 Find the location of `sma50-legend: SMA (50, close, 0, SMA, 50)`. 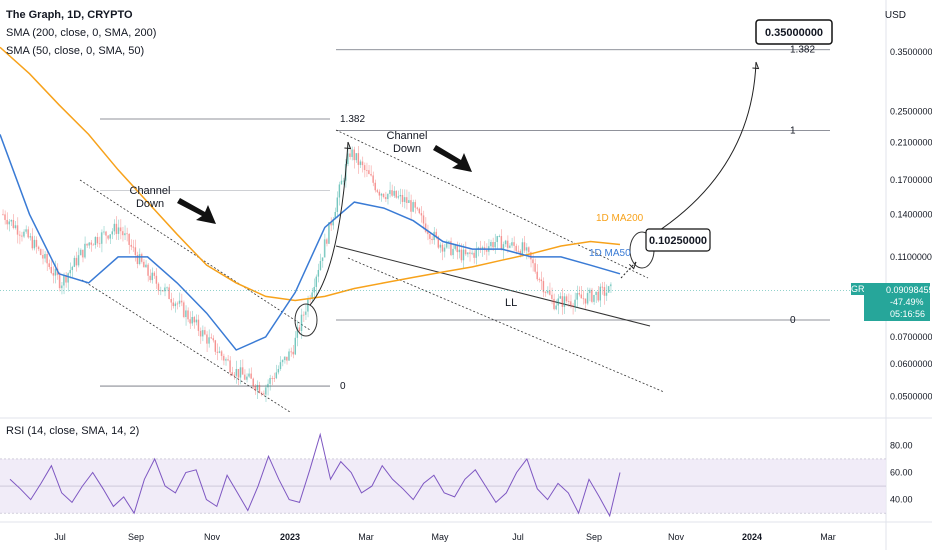

sma50-legend: SMA (50, close, 0, SMA, 50) is located at coordinates (75, 51).